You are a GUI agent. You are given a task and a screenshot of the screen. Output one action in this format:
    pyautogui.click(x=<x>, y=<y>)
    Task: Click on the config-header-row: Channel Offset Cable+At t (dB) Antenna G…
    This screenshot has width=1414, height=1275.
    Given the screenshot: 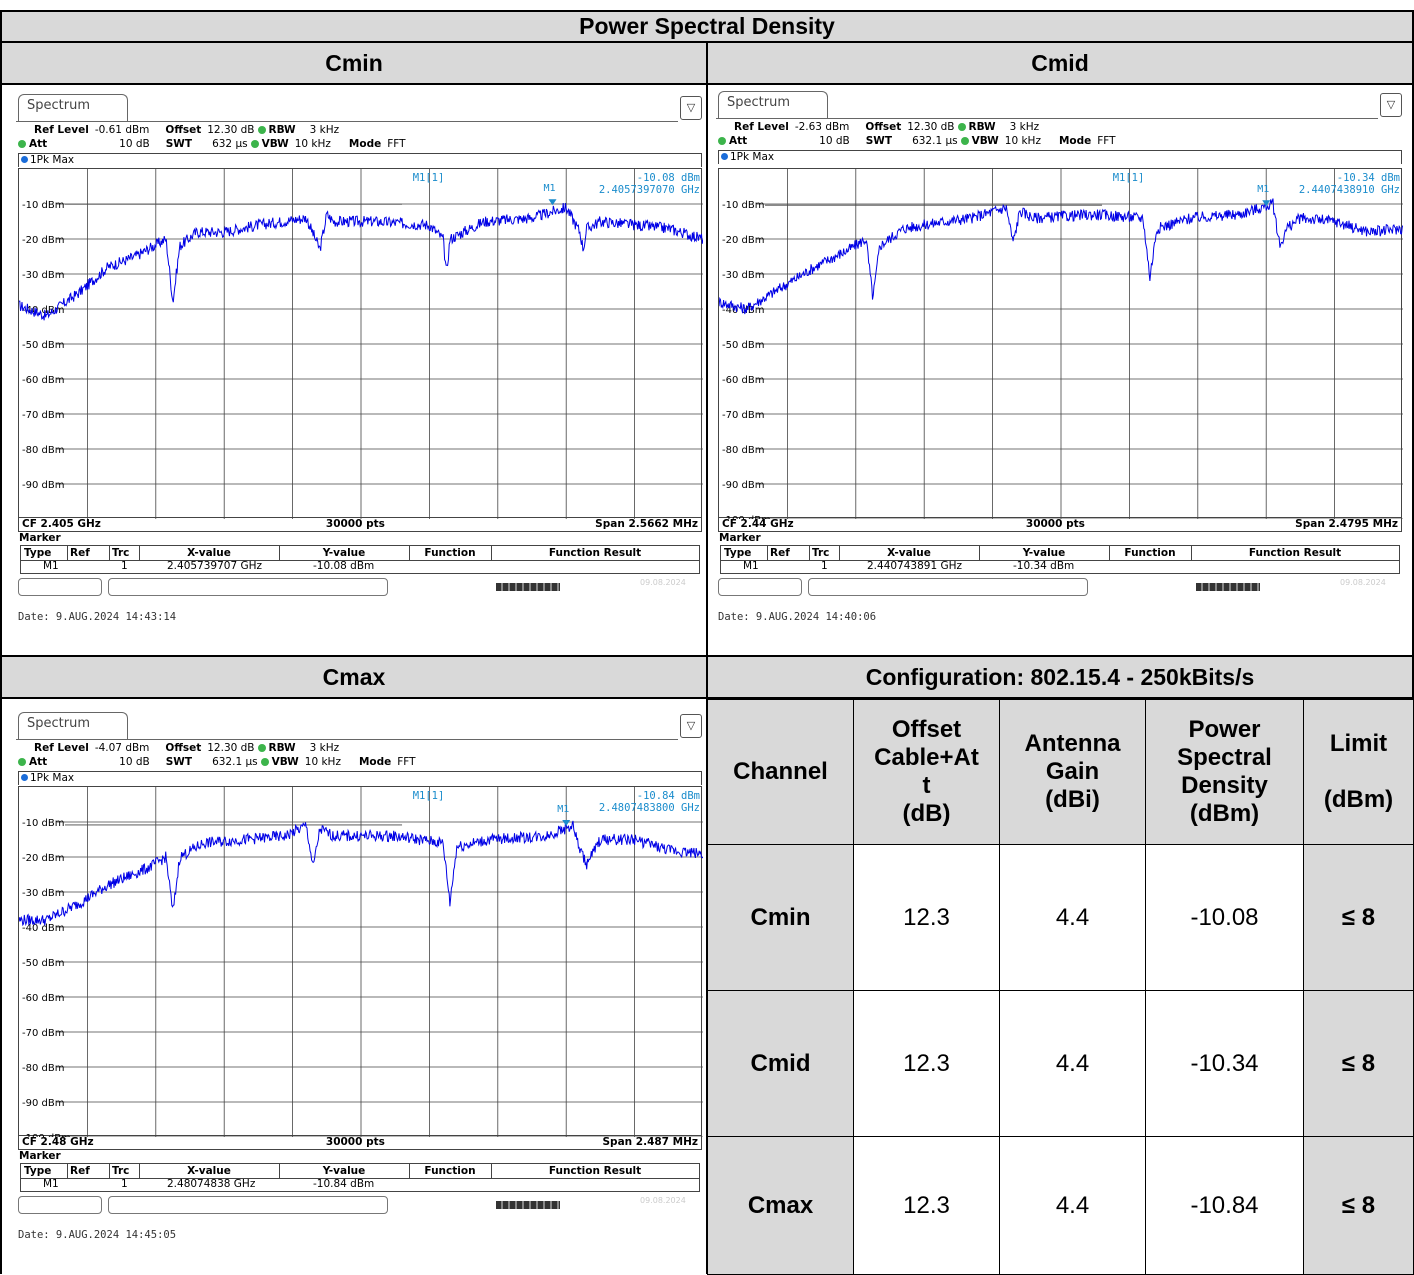 What is the action you would take?
    pyautogui.click(x=1060, y=772)
    